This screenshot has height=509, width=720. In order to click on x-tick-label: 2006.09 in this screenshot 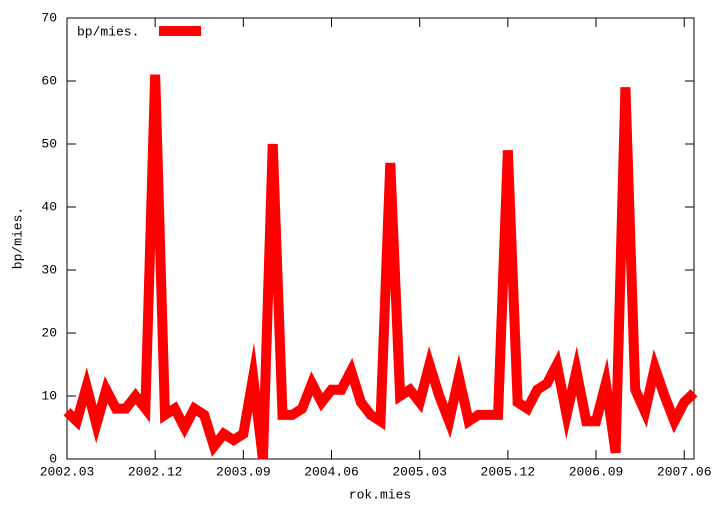, I will do `click(596, 471)`.